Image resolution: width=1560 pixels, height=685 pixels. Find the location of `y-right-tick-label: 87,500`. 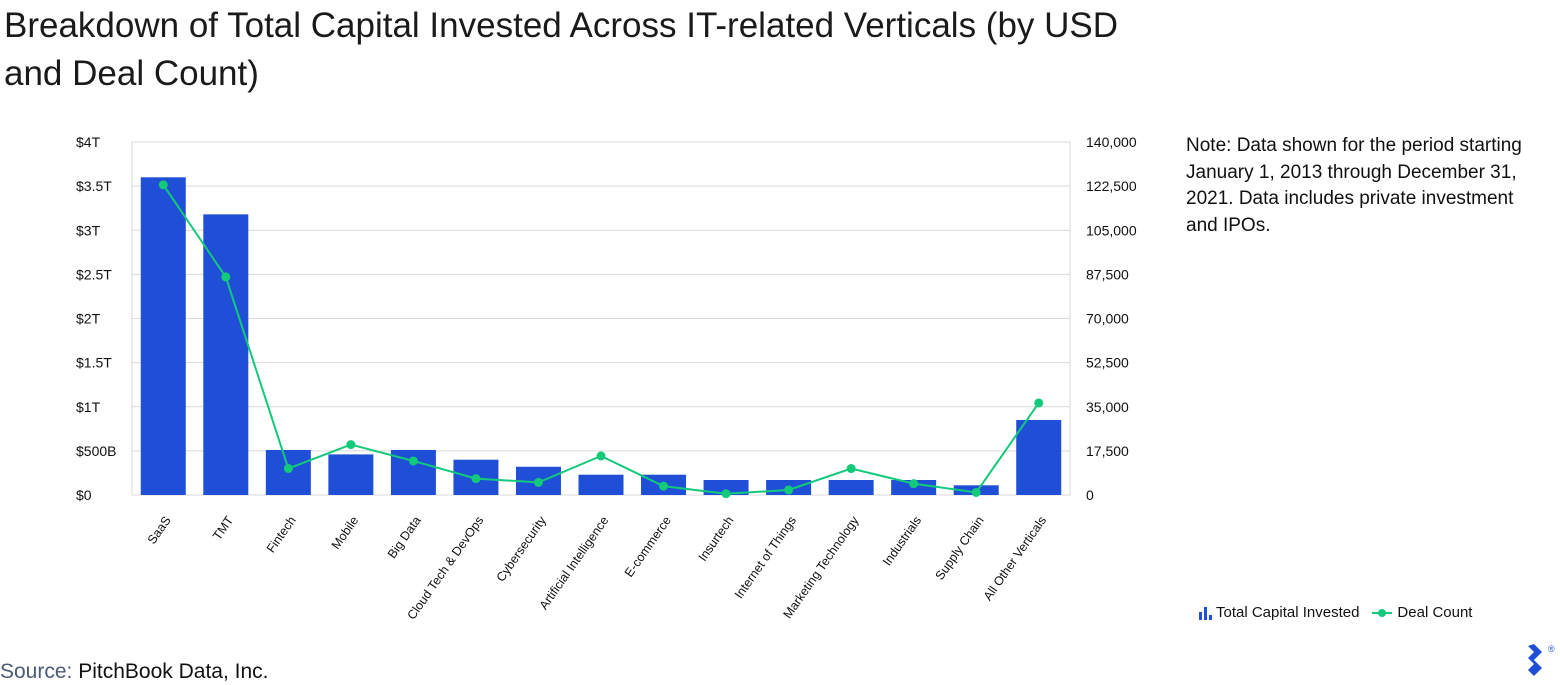

y-right-tick-label: 87,500 is located at coordinates (1107, 274).